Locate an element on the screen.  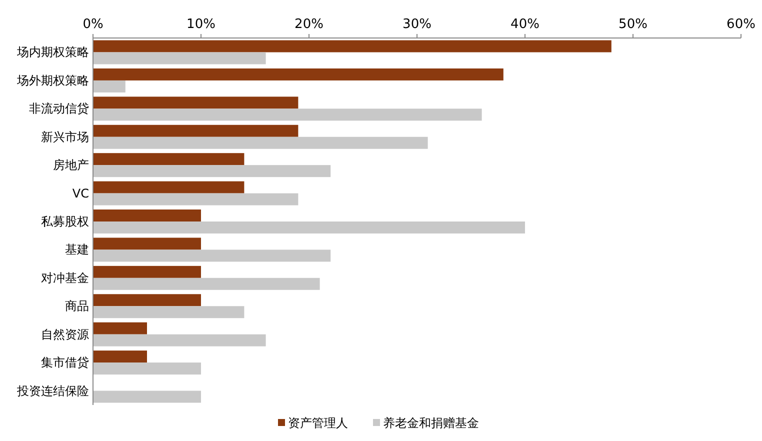
y-tick-label: VC is located at coordinates (80, 193).